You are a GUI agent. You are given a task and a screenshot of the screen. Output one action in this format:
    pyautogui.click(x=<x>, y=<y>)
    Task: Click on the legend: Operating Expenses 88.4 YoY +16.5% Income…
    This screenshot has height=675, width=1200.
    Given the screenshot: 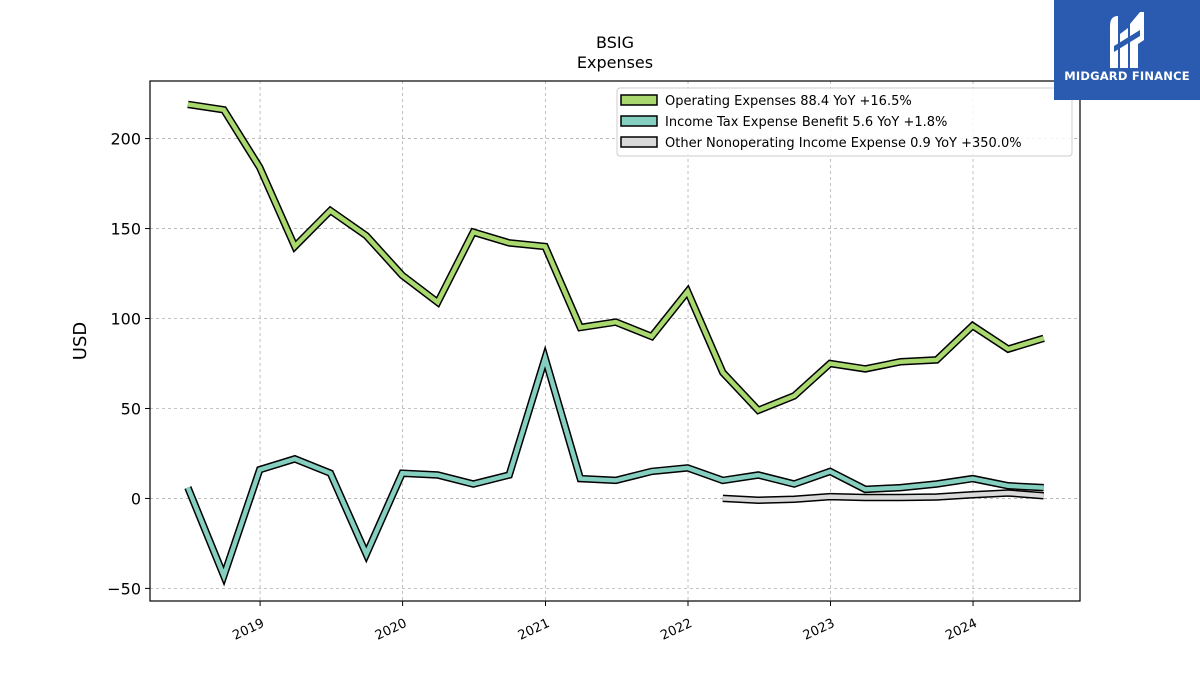 What is the action you would take?
    pyautogui.click(x=844, y=122)
    